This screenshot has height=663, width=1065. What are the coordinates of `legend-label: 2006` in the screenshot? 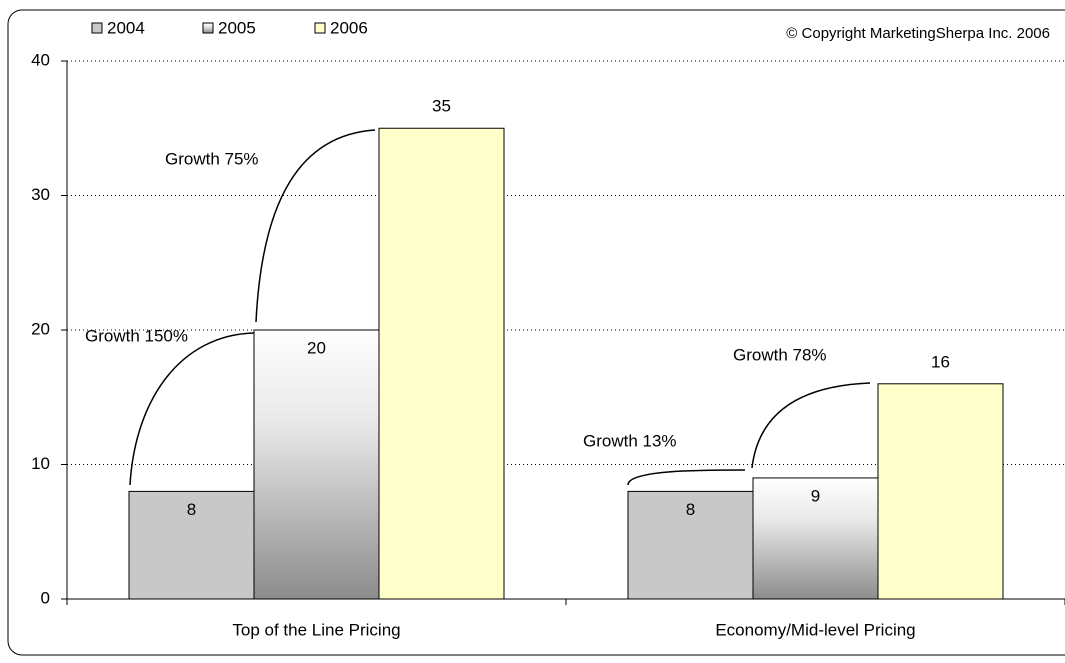 It's located at (349, 27).